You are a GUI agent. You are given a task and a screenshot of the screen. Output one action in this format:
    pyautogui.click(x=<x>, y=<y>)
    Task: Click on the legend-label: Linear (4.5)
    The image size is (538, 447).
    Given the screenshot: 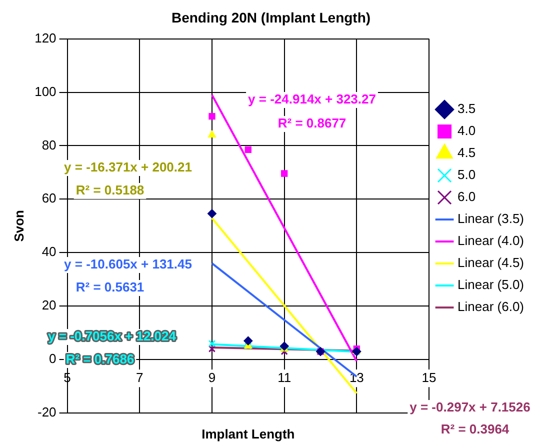 What is the action you would take?
    pyautogui.click(x=491, y=262)
    